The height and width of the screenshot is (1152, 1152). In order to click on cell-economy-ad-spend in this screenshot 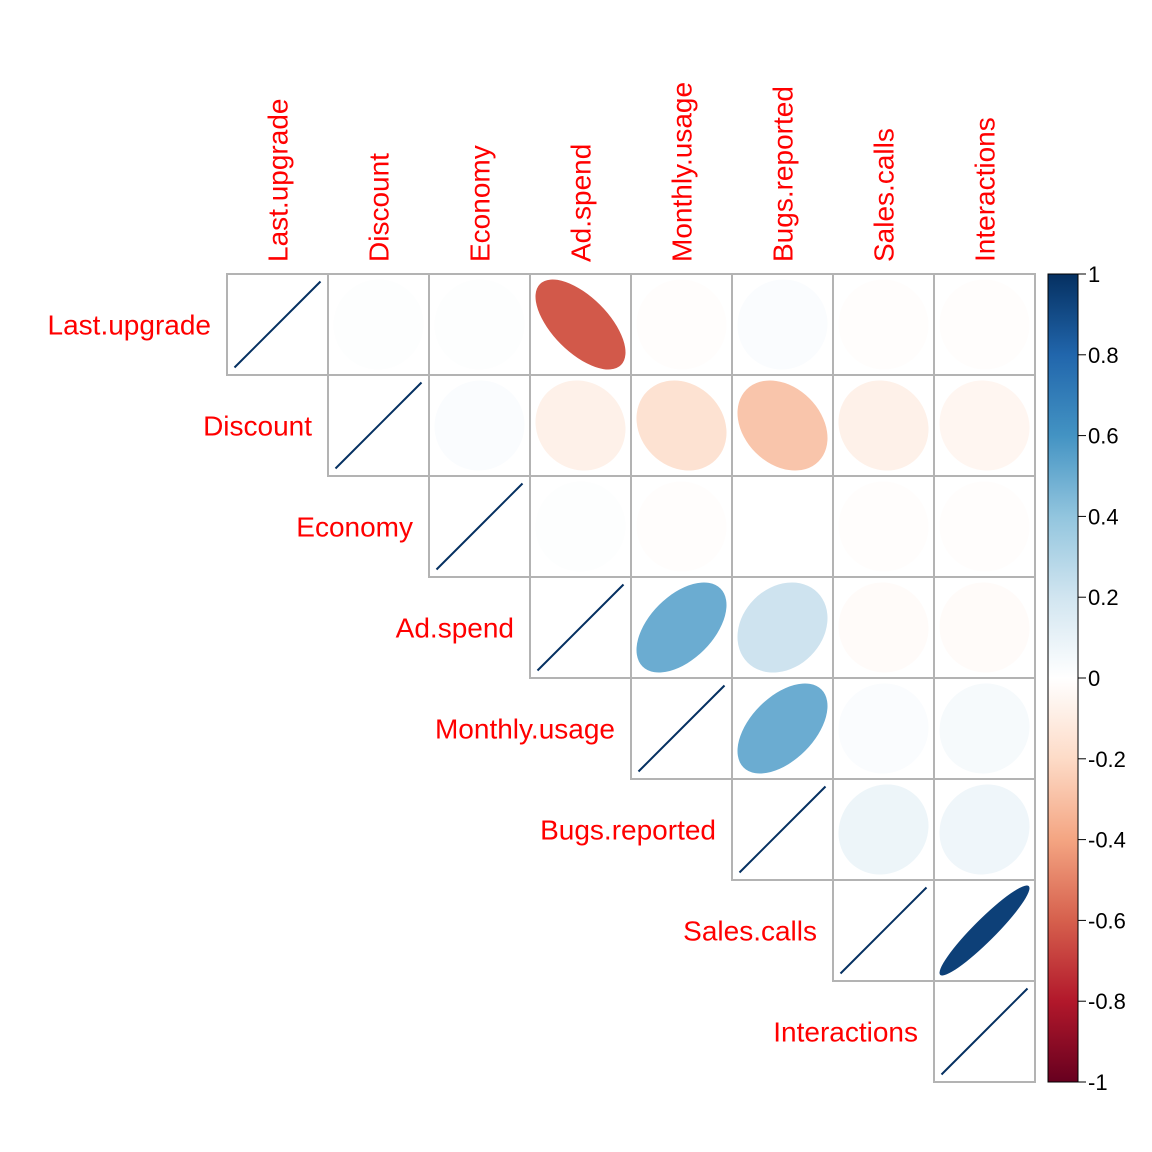, I will do `click(580, 526)`.